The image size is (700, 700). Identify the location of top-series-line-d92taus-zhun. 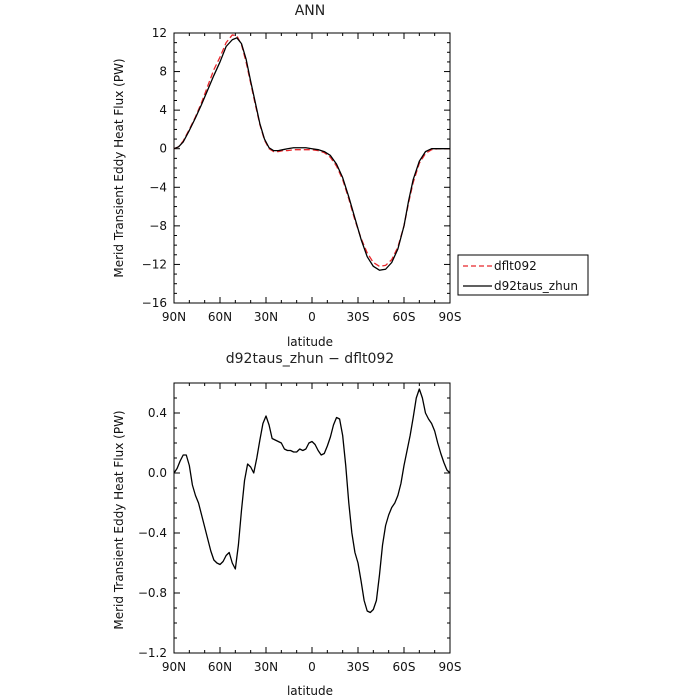
(311, 154).